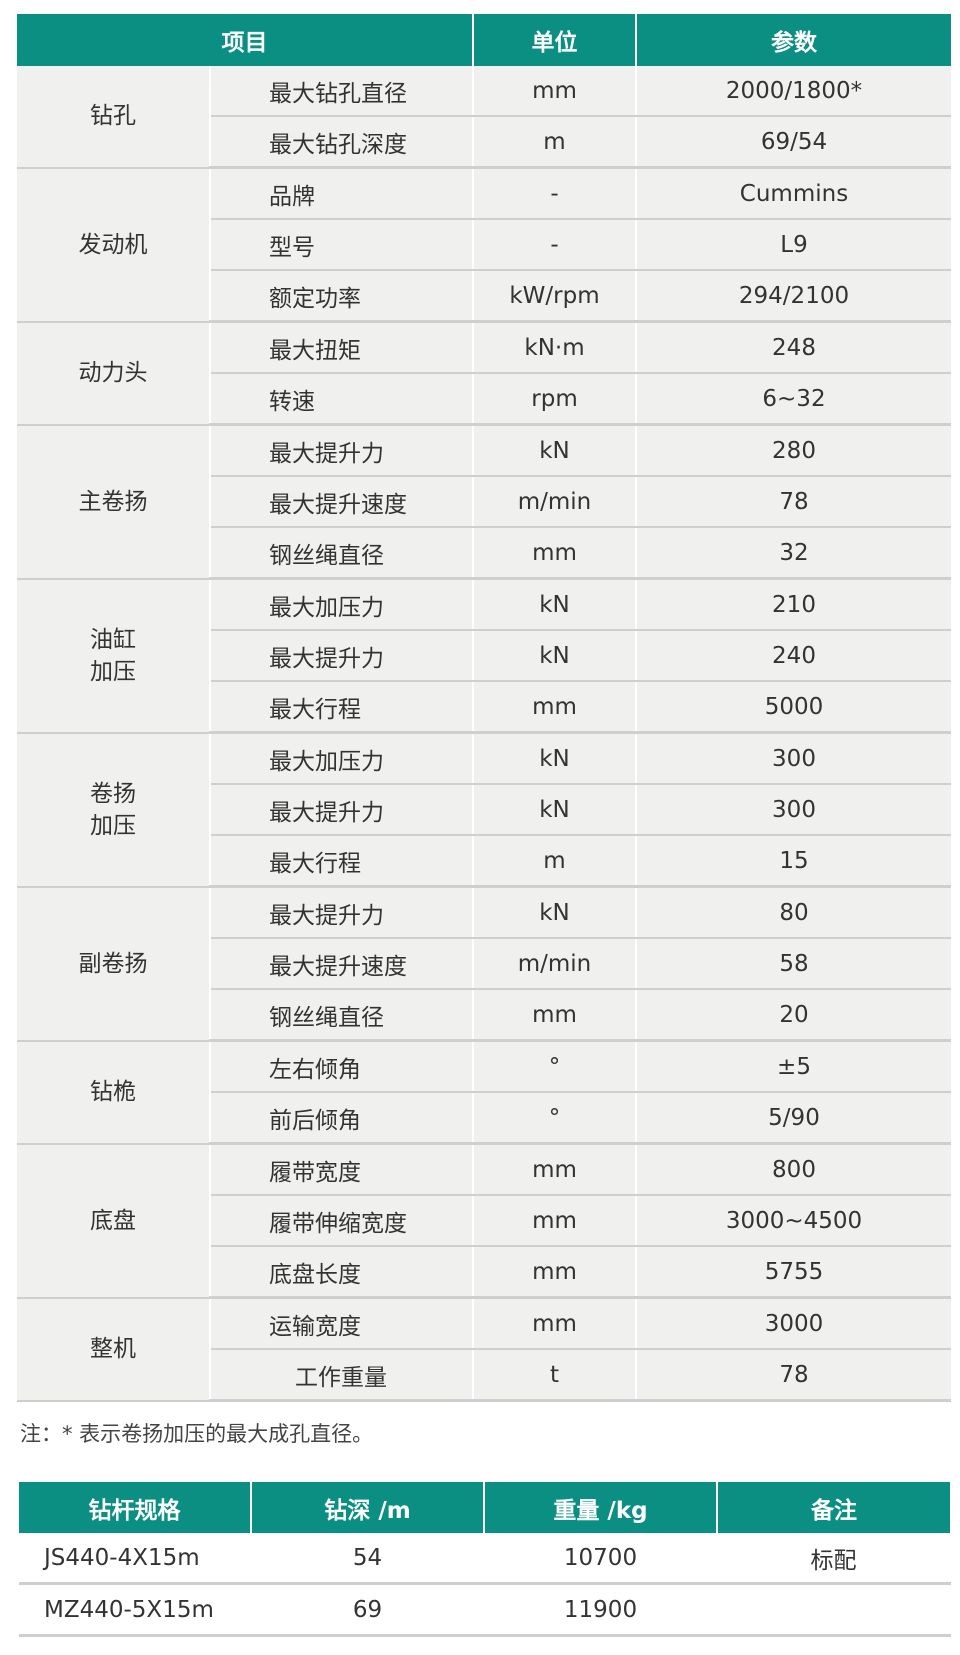 This screenshot has width=960, height=1655. Describe the element at coordinates (793, 1272) in the screenshot. I see `value-cell: 5755` at that location.